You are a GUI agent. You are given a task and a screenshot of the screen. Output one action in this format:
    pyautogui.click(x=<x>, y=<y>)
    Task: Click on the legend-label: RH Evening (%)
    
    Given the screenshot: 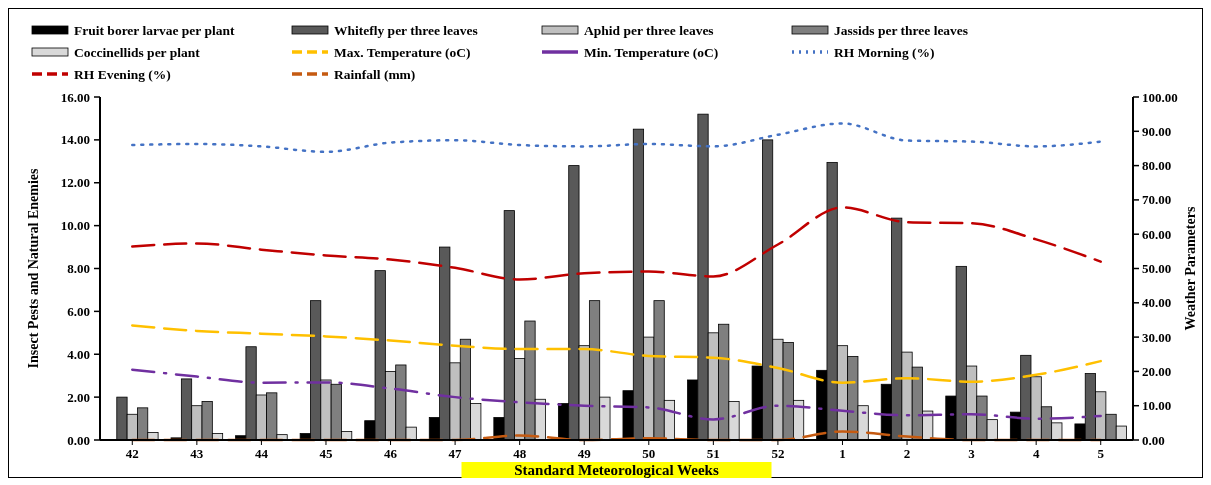 What is the action you would take?
    pyautogui.click(x=122, y=74)
    